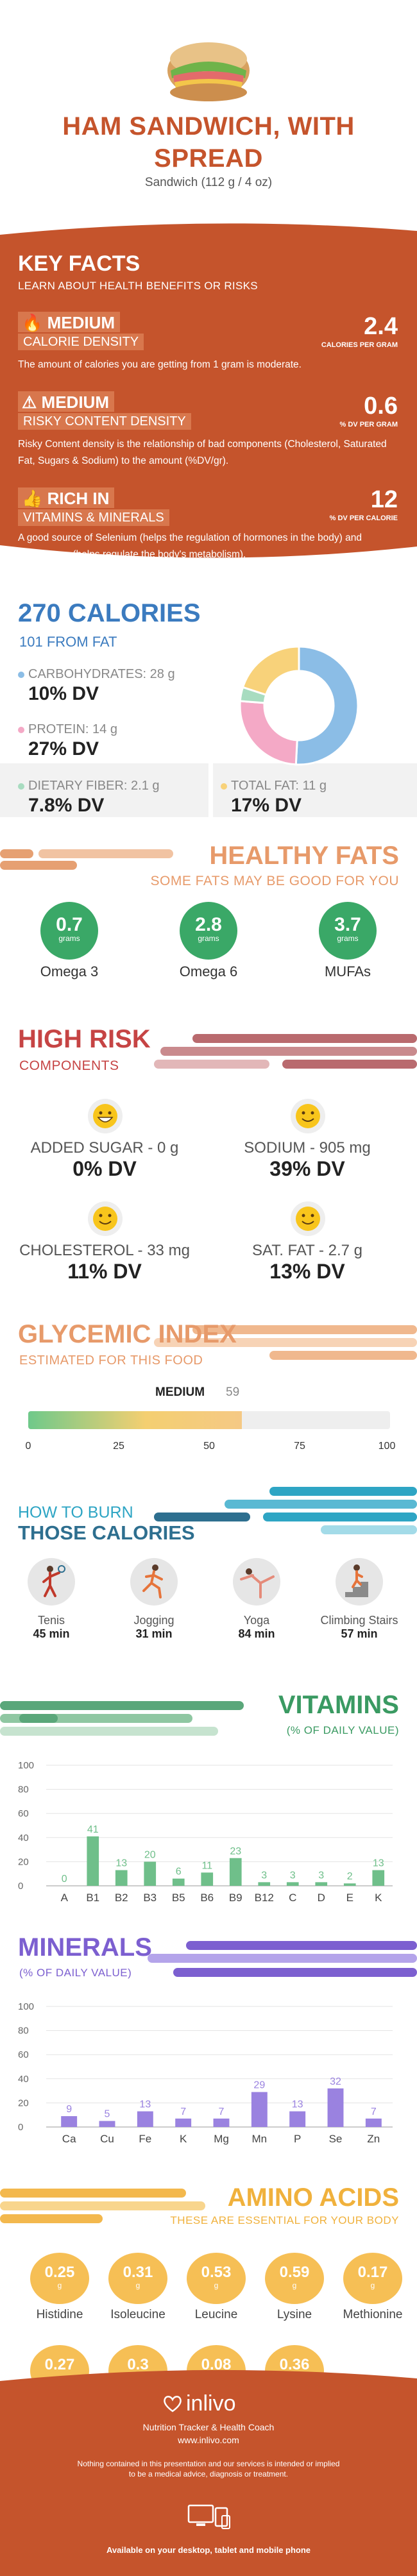  I want to click on vitamins-minerals-value: 12, so click(384, 499).